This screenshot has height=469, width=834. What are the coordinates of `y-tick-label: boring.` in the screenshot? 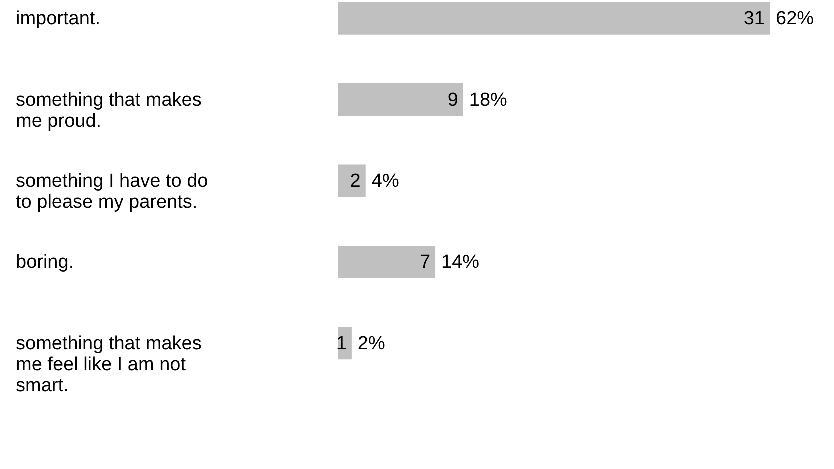 It's located at (45, 263).